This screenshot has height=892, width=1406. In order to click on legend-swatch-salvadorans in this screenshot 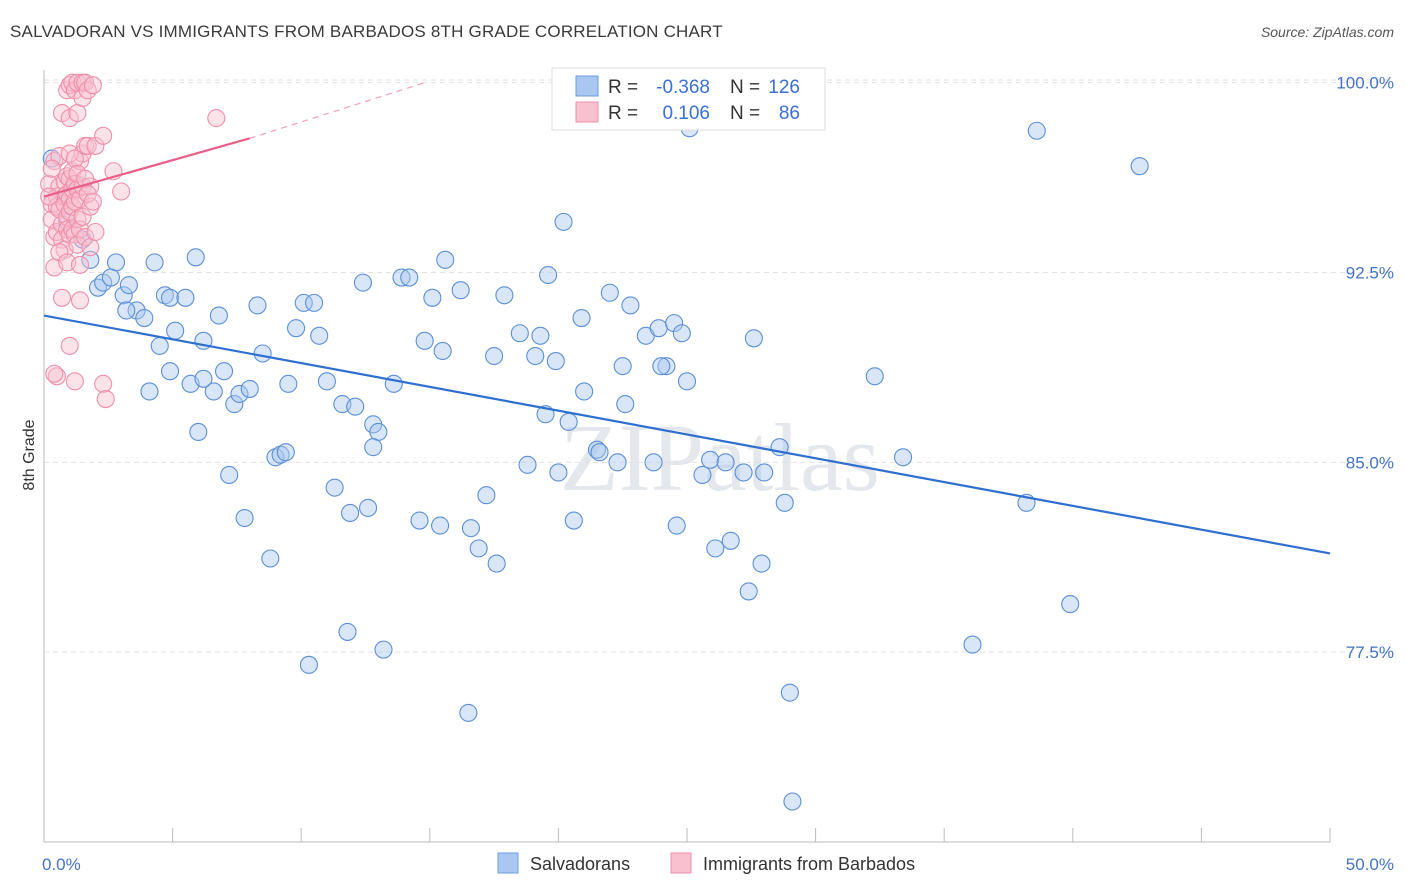, I will do `click(508, 863)`.